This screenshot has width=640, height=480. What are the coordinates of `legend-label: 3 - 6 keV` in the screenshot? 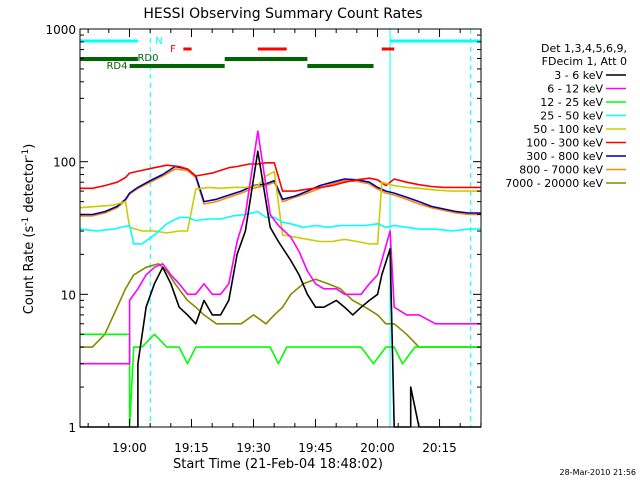 It's located at (578, 75).